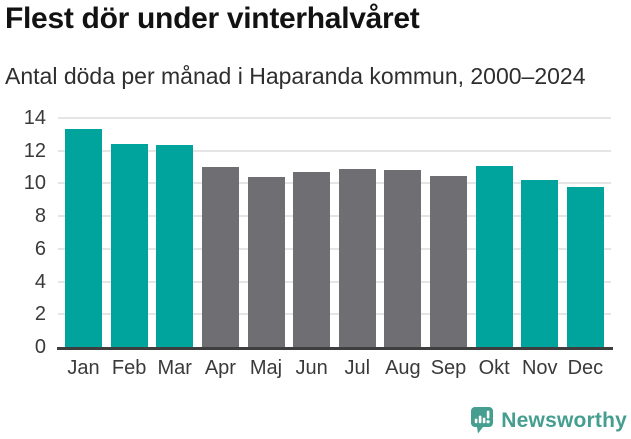 Image resolution: width=631 pixels, height=439 pixels. Describe the element at coordinates (403, 258) in the screenshot. I see `bar-rect-aug` at that location.